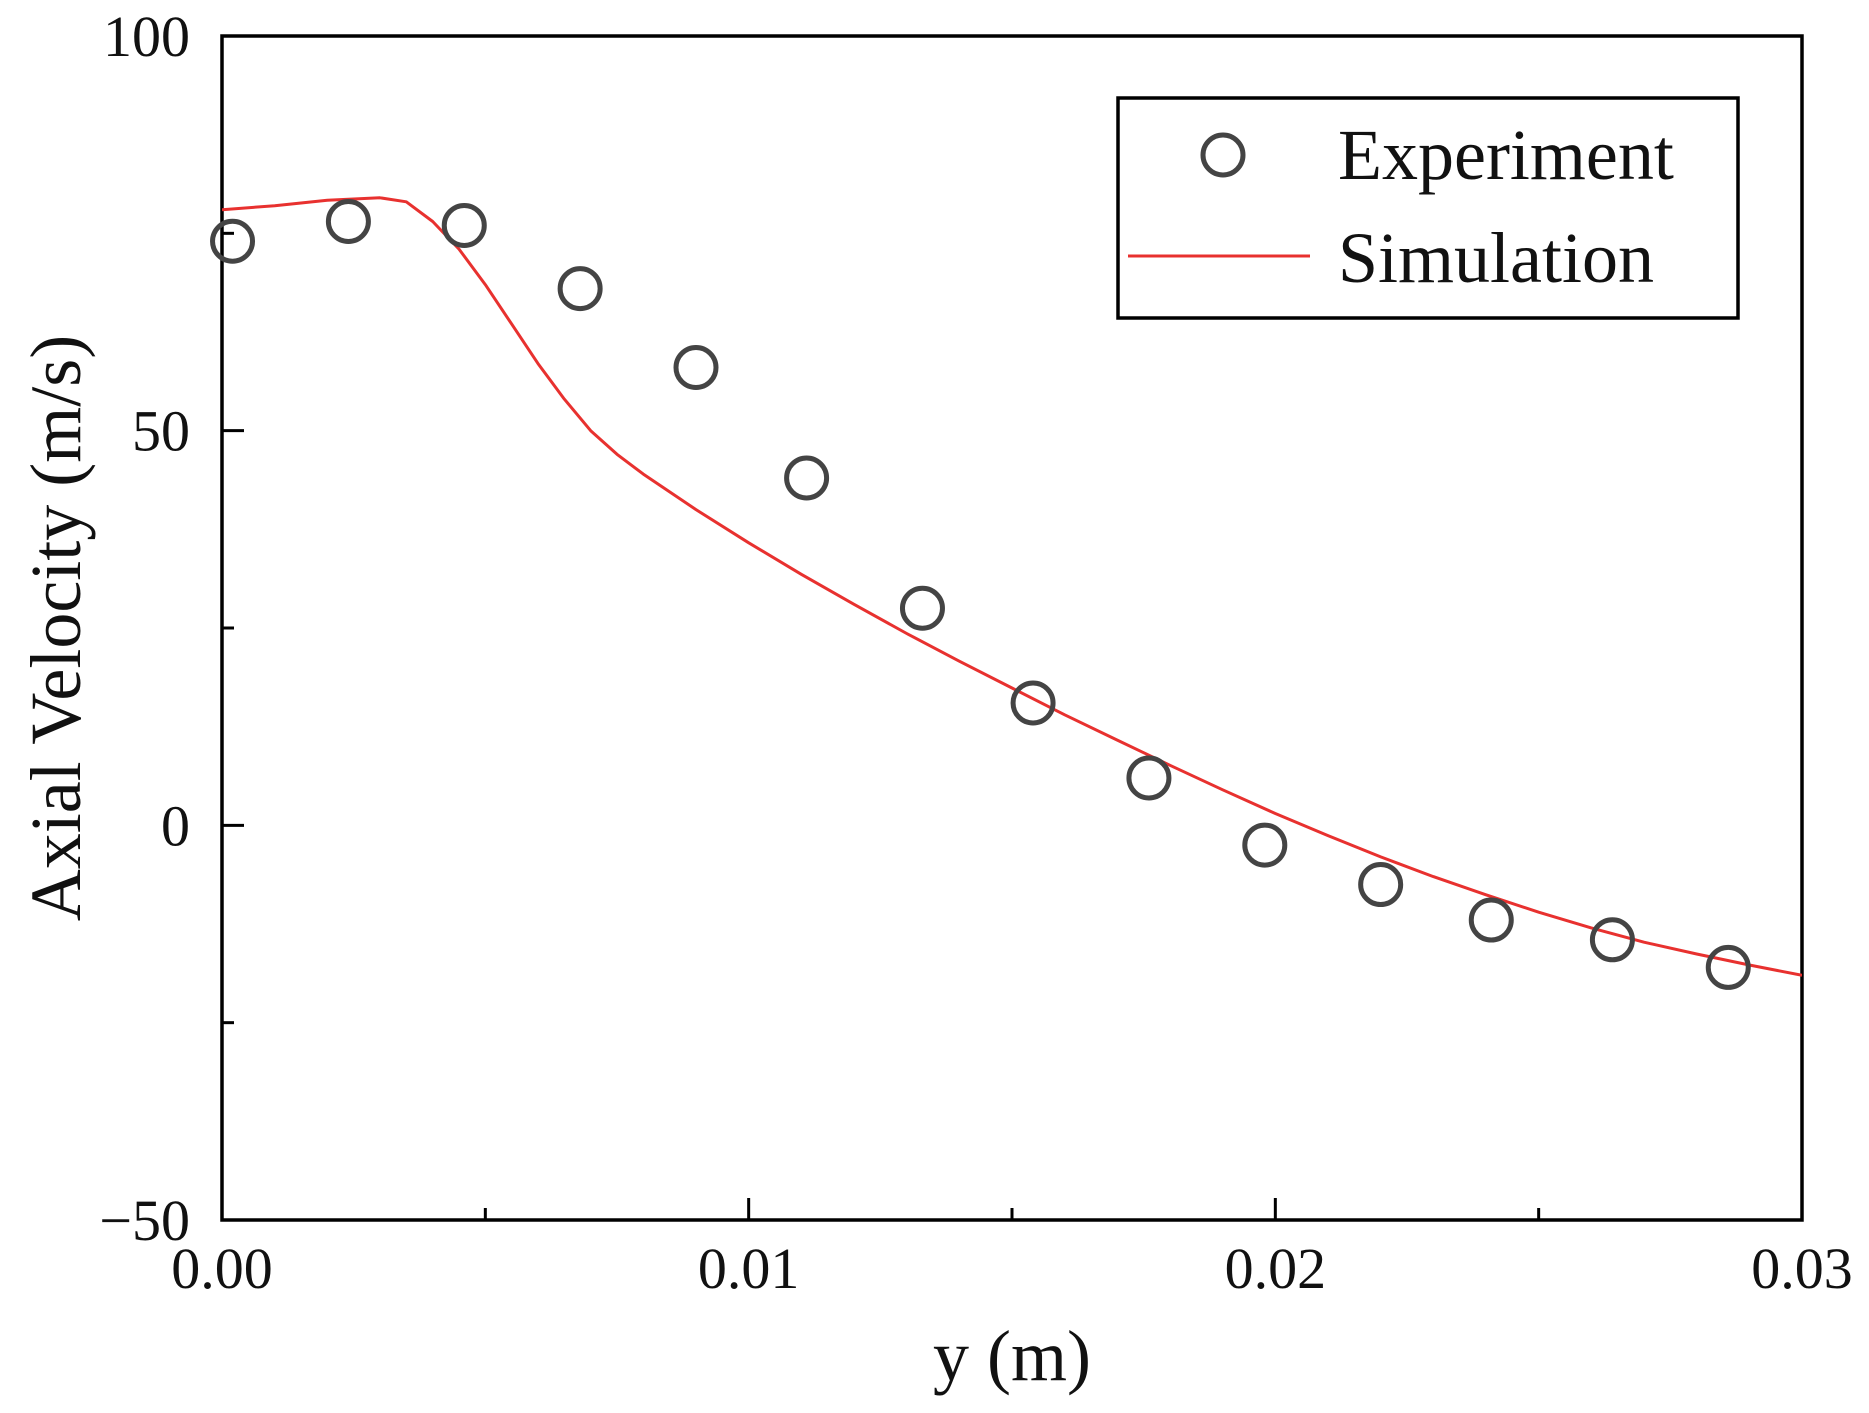 This screenshot has height=1413, width=1869. What do you see at coordinates (175, 825) in the screenshot?
I see `y-tick-label: 0` at bounding box center [175, 825].